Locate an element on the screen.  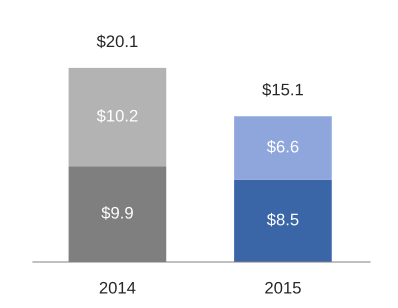
data-label: $8.5 is located at coordinates (282, 219).